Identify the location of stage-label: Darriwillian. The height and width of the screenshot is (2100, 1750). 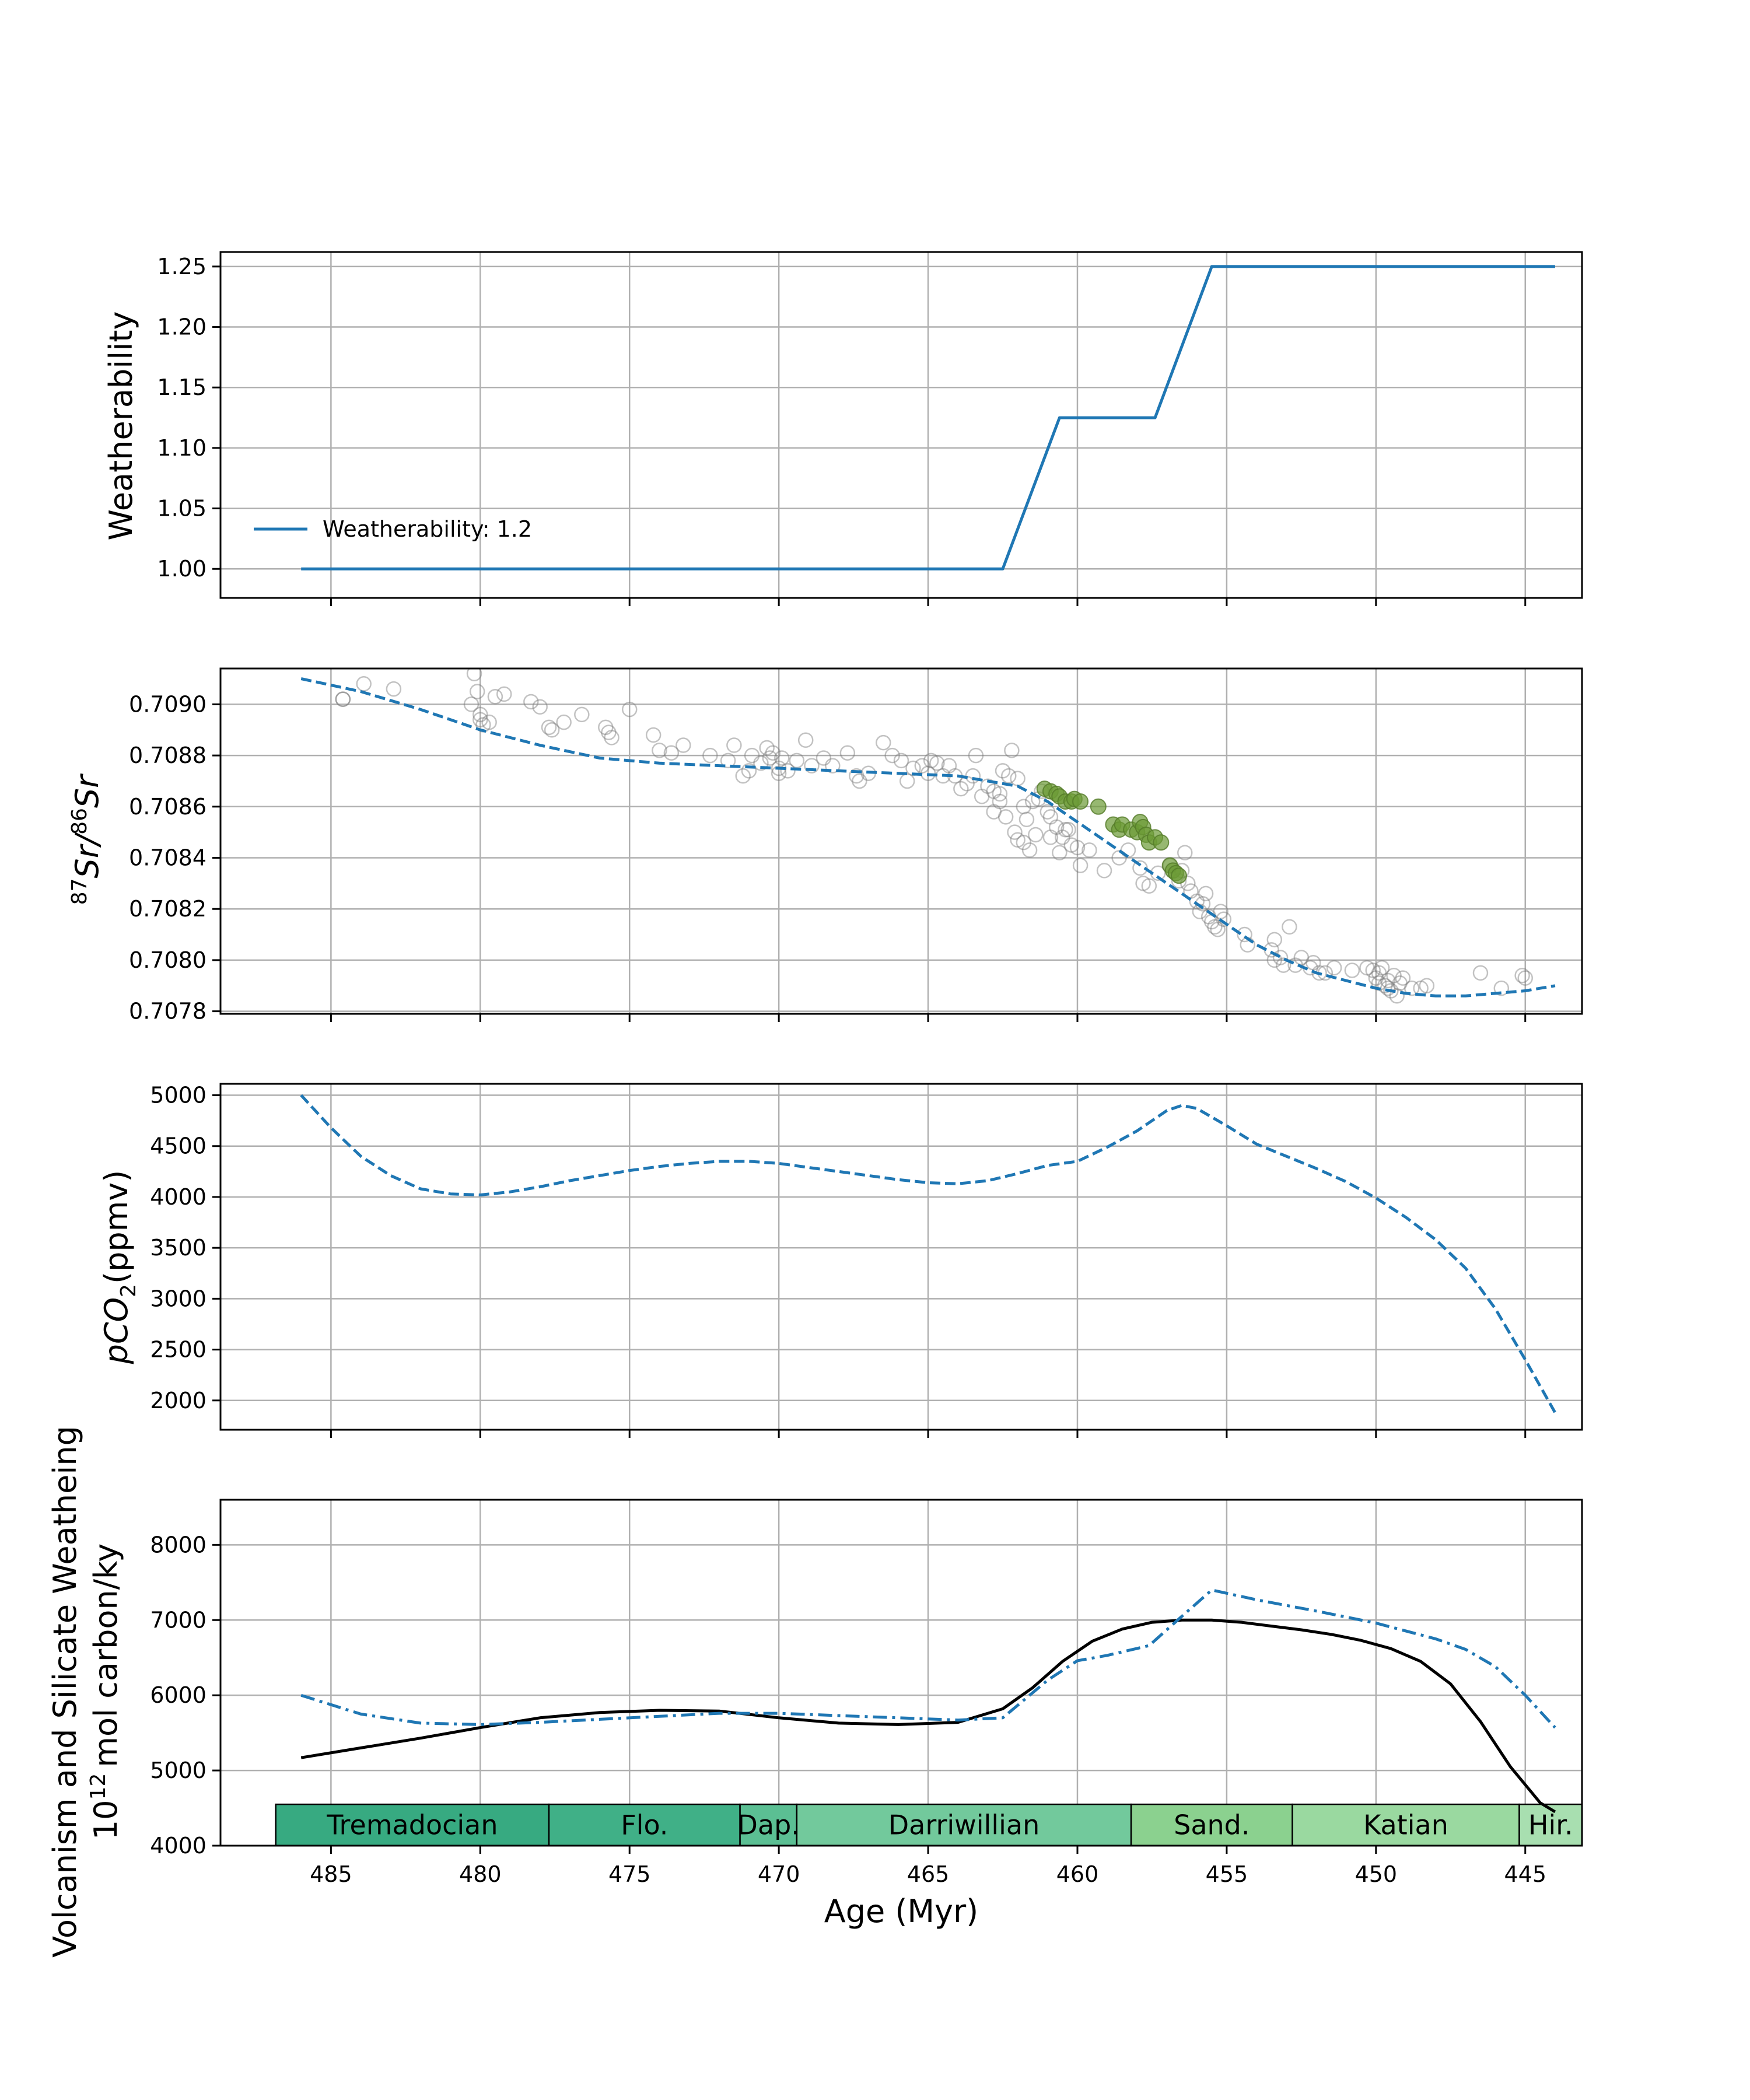
(964, 1825).